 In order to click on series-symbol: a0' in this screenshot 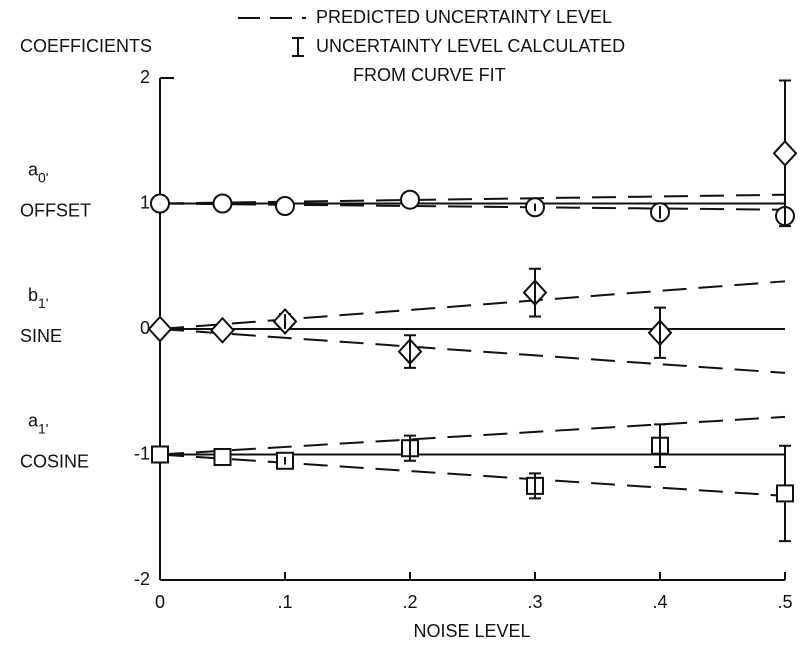, I will do `click(38, 172)`.